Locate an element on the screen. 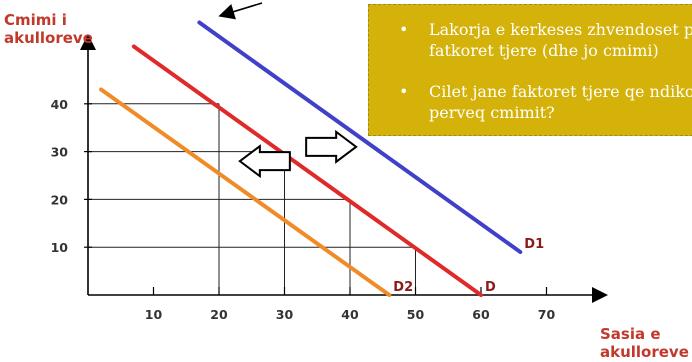 The image size is (692, 362). y-tick-label: 30 is located at coordinates (60, 152).